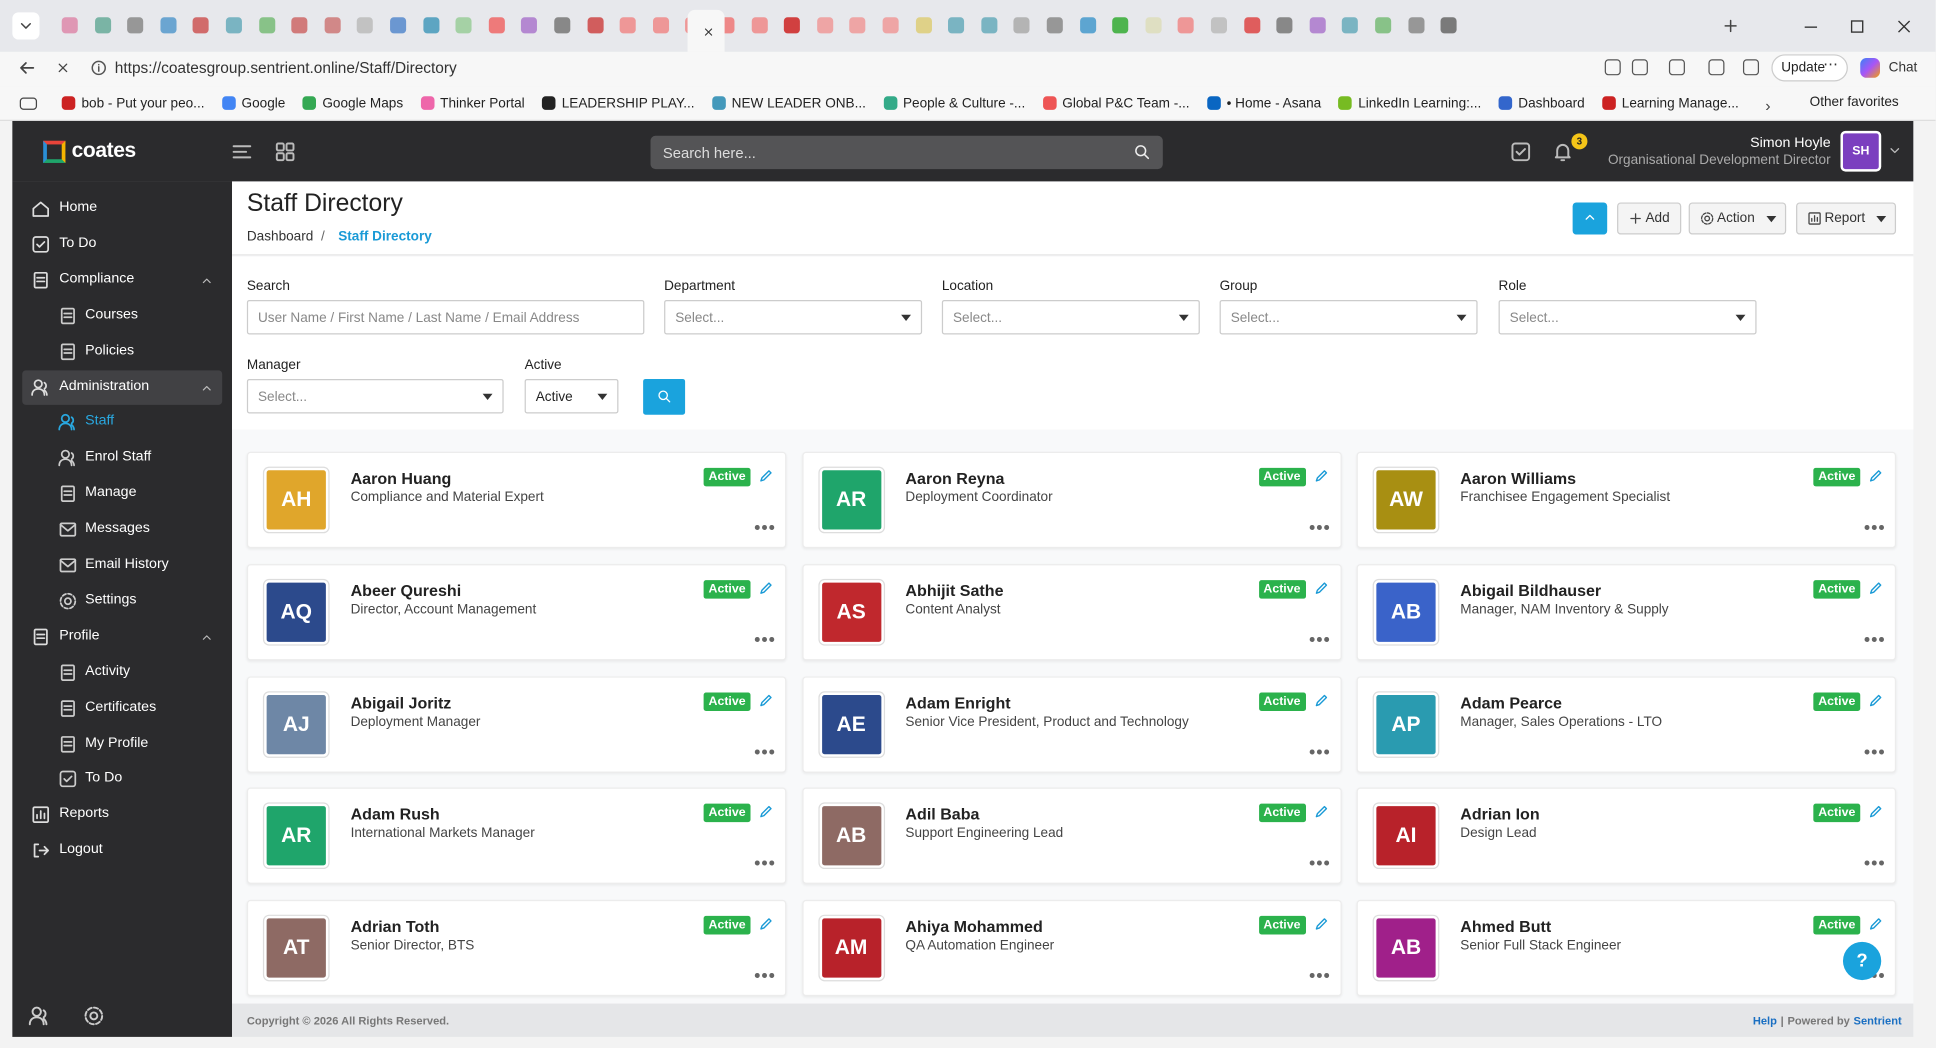 The width and height of the screenshot is (1936, 1048). Describe the element at coordinates (1500, 814) in the screenshot. I see `staff-name: Adrian Ion` at that location.